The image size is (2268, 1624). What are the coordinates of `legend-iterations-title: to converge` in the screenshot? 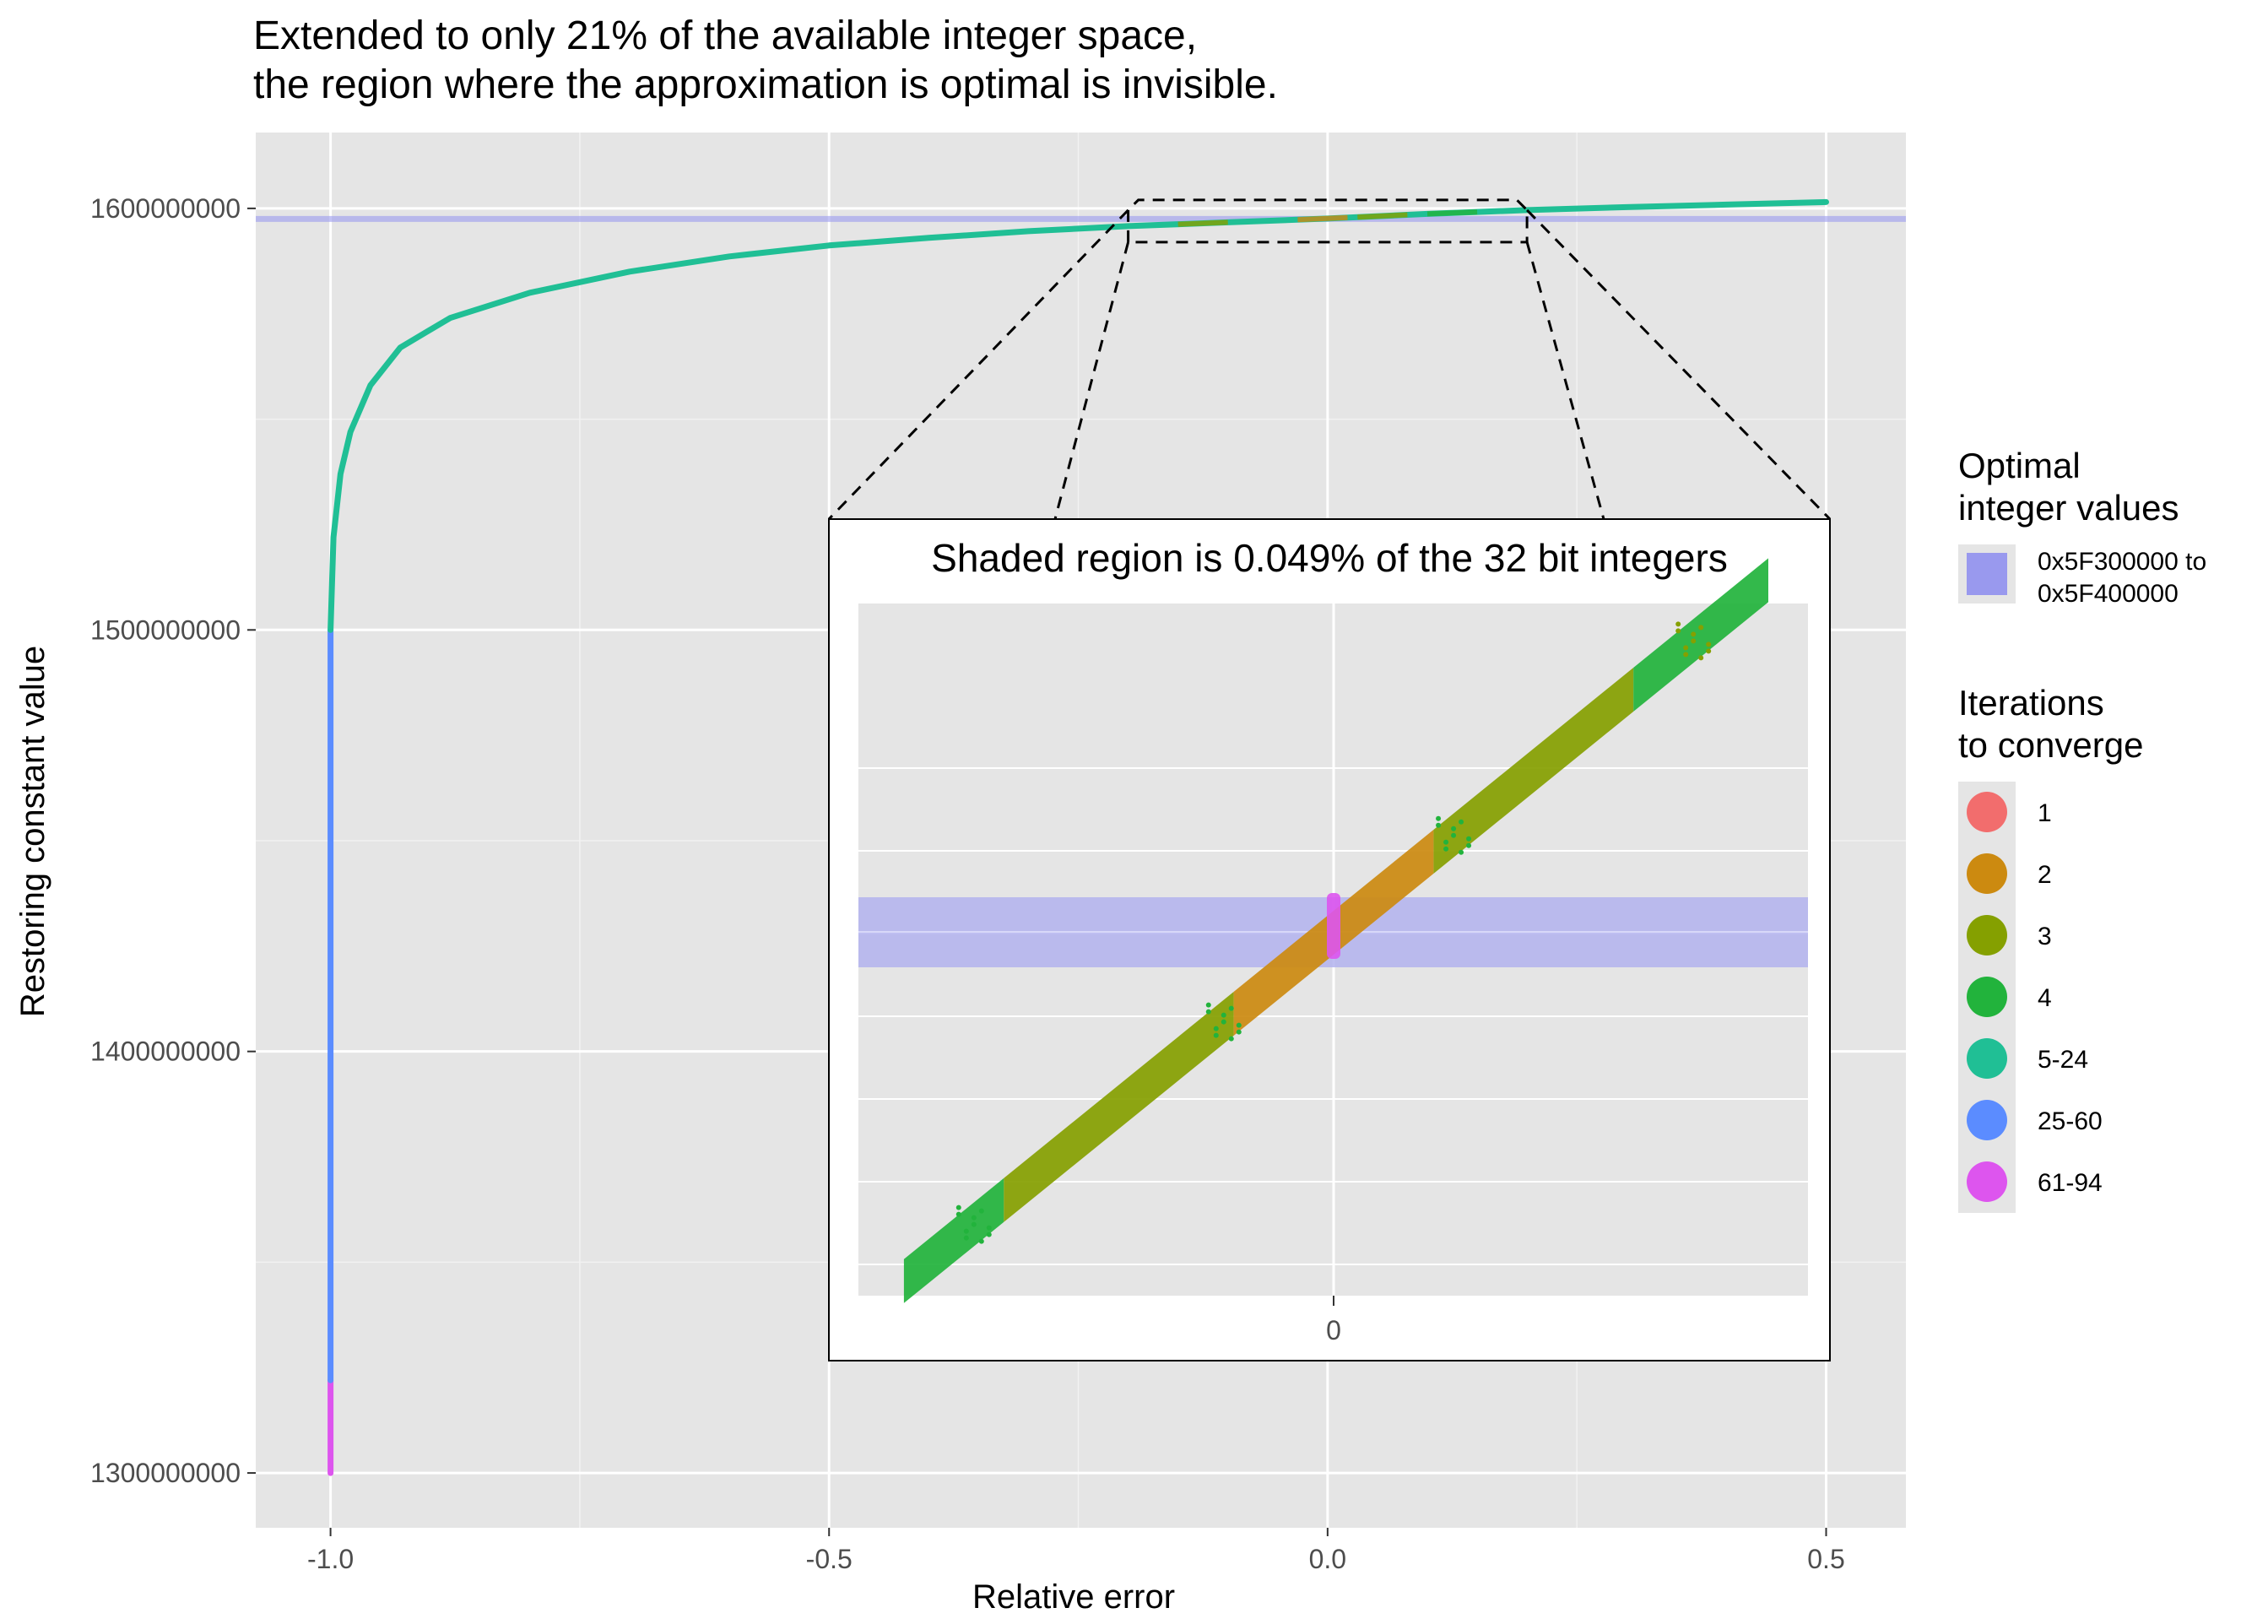 It's located at (2050, 745).